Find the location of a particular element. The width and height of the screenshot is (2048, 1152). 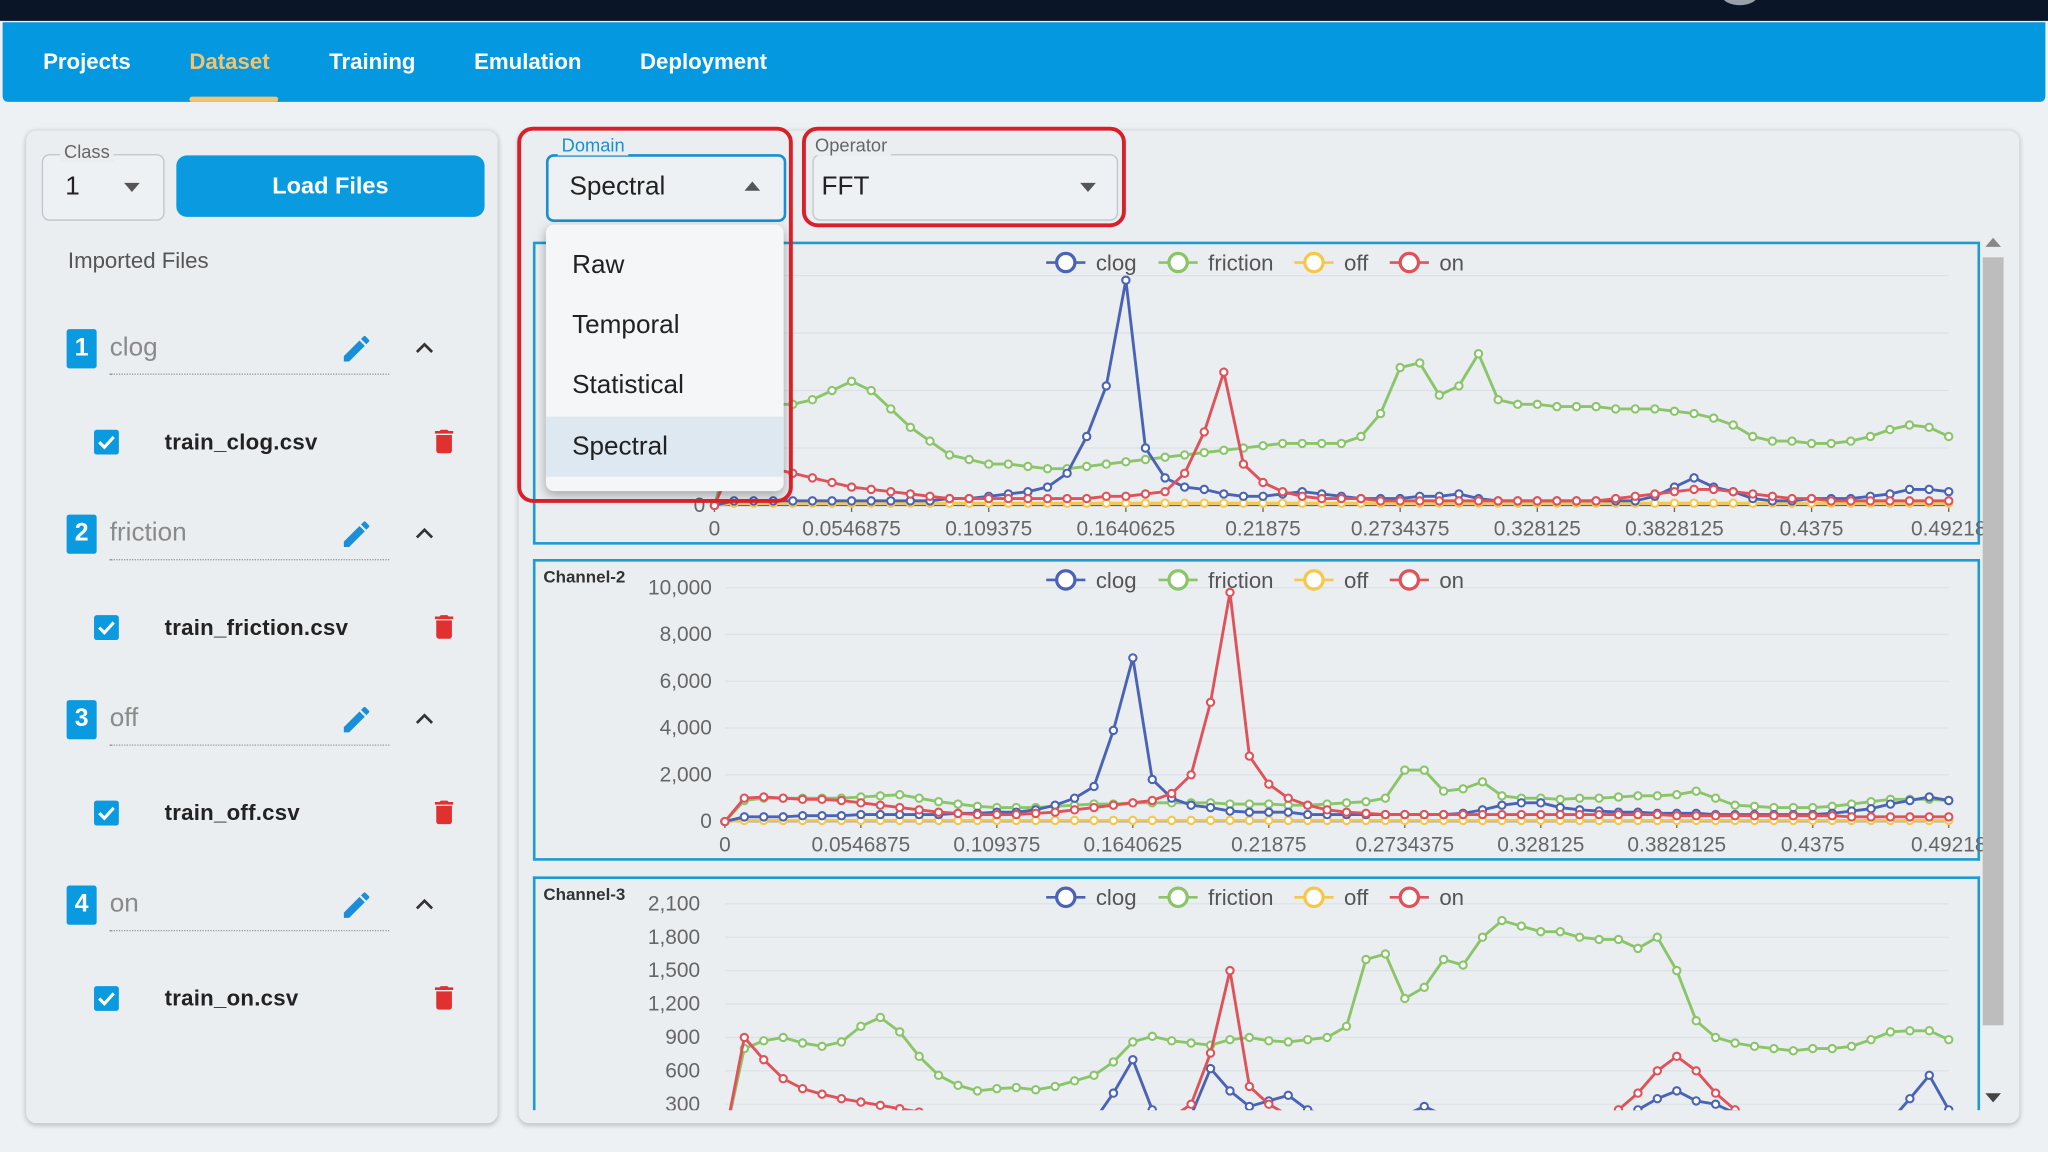

class-select is located at coordinates (103, 187).